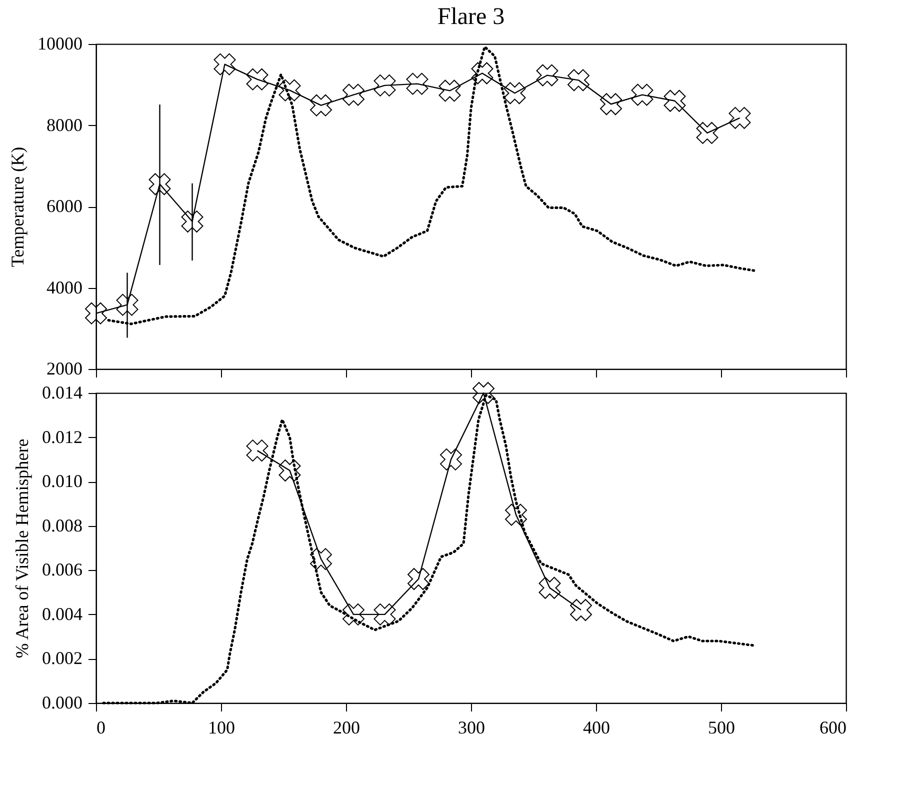 The width and height of the screenshot is (912, 788). What do you see at coordinates (833, 728) in the screenshot?
I see `x-tick-label: 600` at bounding box center [833, 728].